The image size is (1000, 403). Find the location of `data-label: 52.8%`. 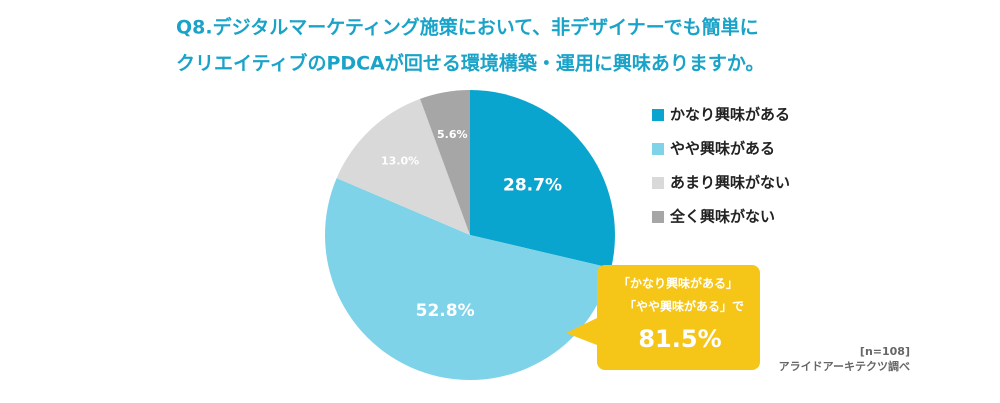

data-label: 52.8% is located at coordinates (445, 311).